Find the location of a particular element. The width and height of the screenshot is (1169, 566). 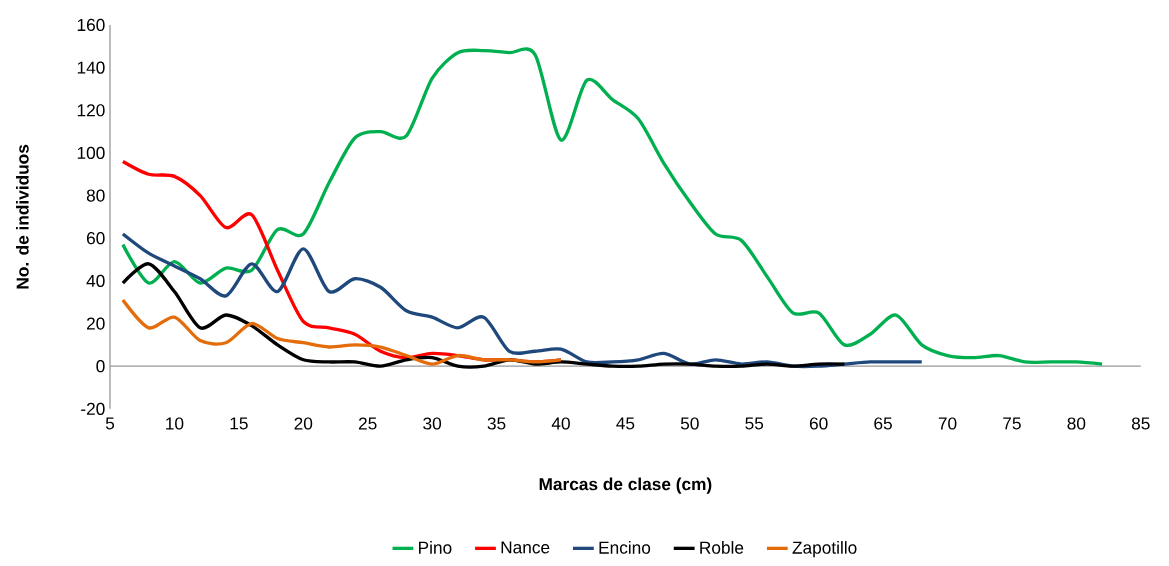

y-tick-label: 0 is located at coordinates (100, 366).